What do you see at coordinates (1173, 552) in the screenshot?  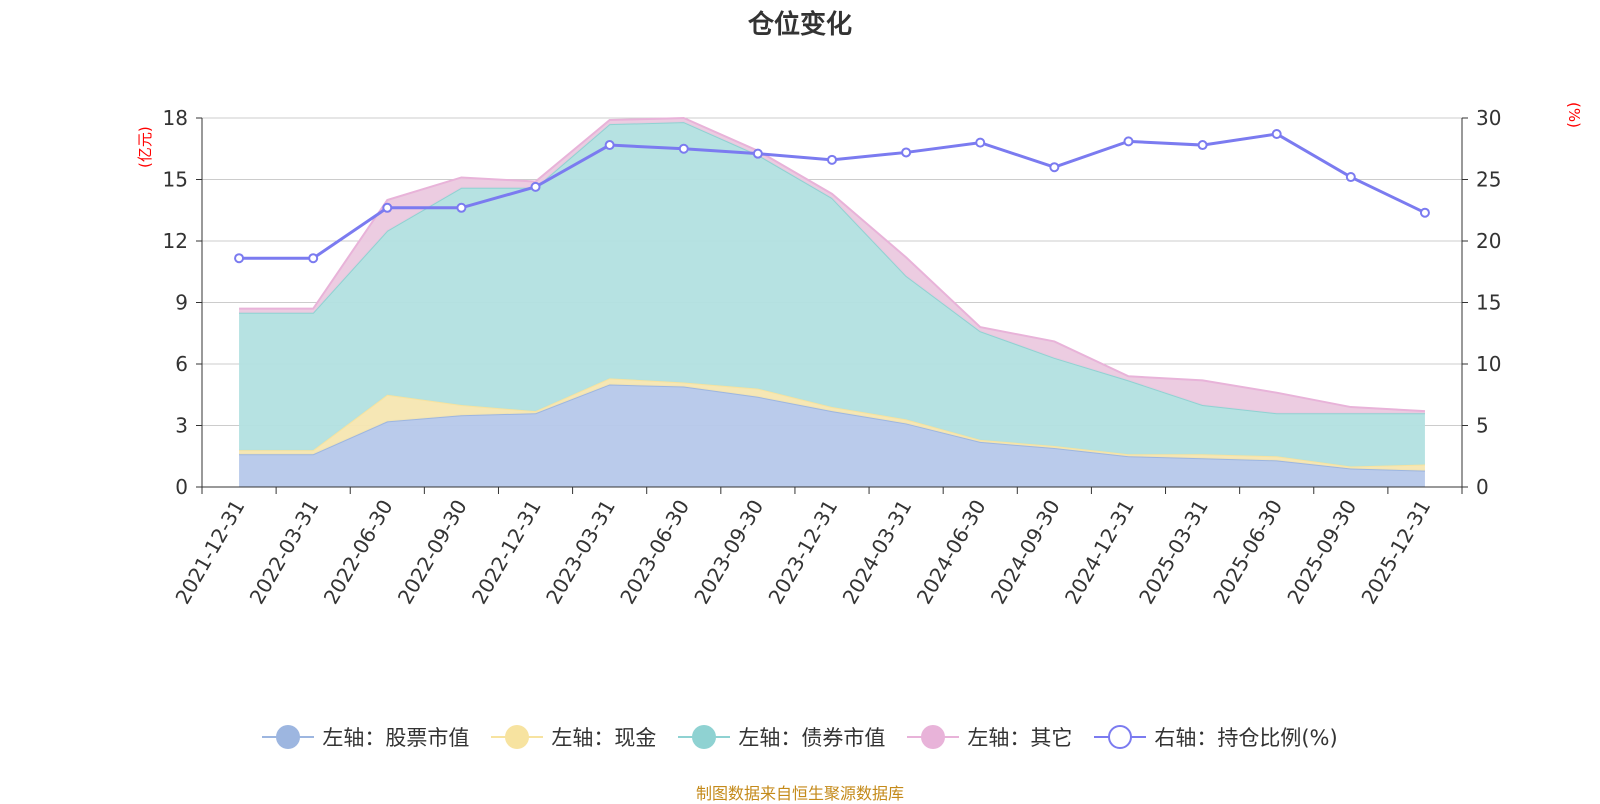 I see `x-tick-label: 2025-03-31` at bounding box center [1173, 552].